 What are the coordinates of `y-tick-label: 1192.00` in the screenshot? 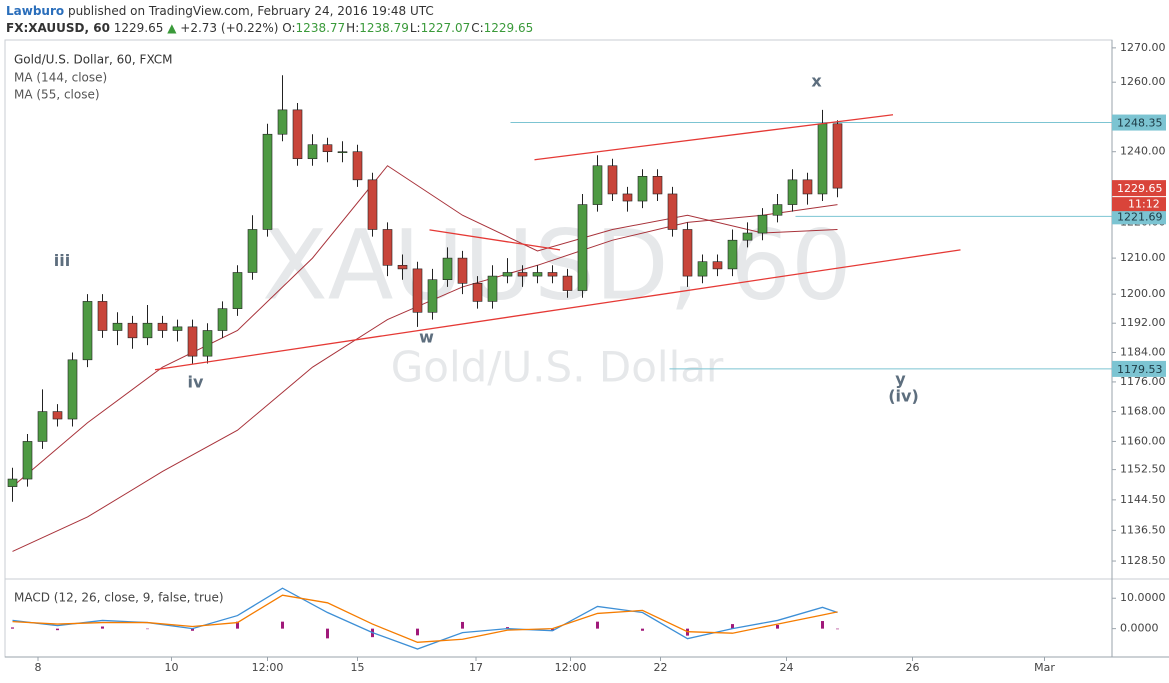 It's located at (1143, 322).